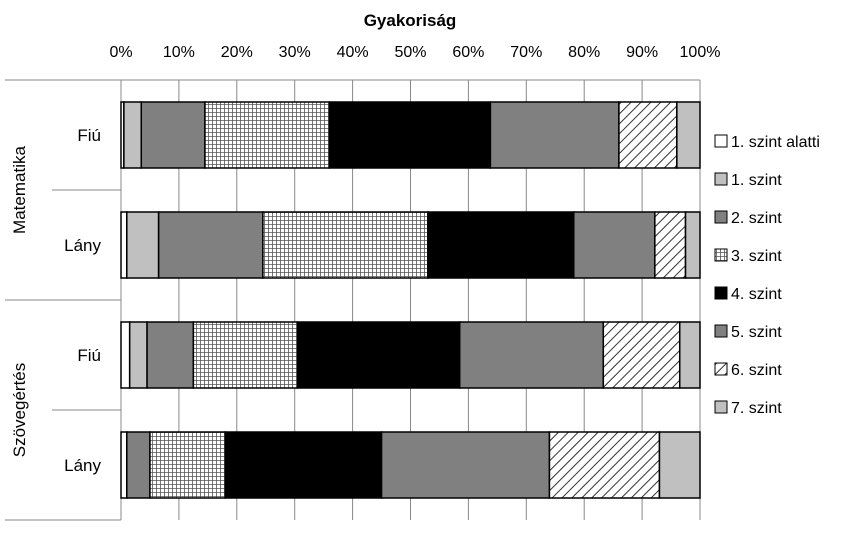 This screenshot has height=544, width=859. What do you see at coordinates (756, 294) in the screenshot?
I see `legend-label: 4. szint` at bounding box center [756, 294].